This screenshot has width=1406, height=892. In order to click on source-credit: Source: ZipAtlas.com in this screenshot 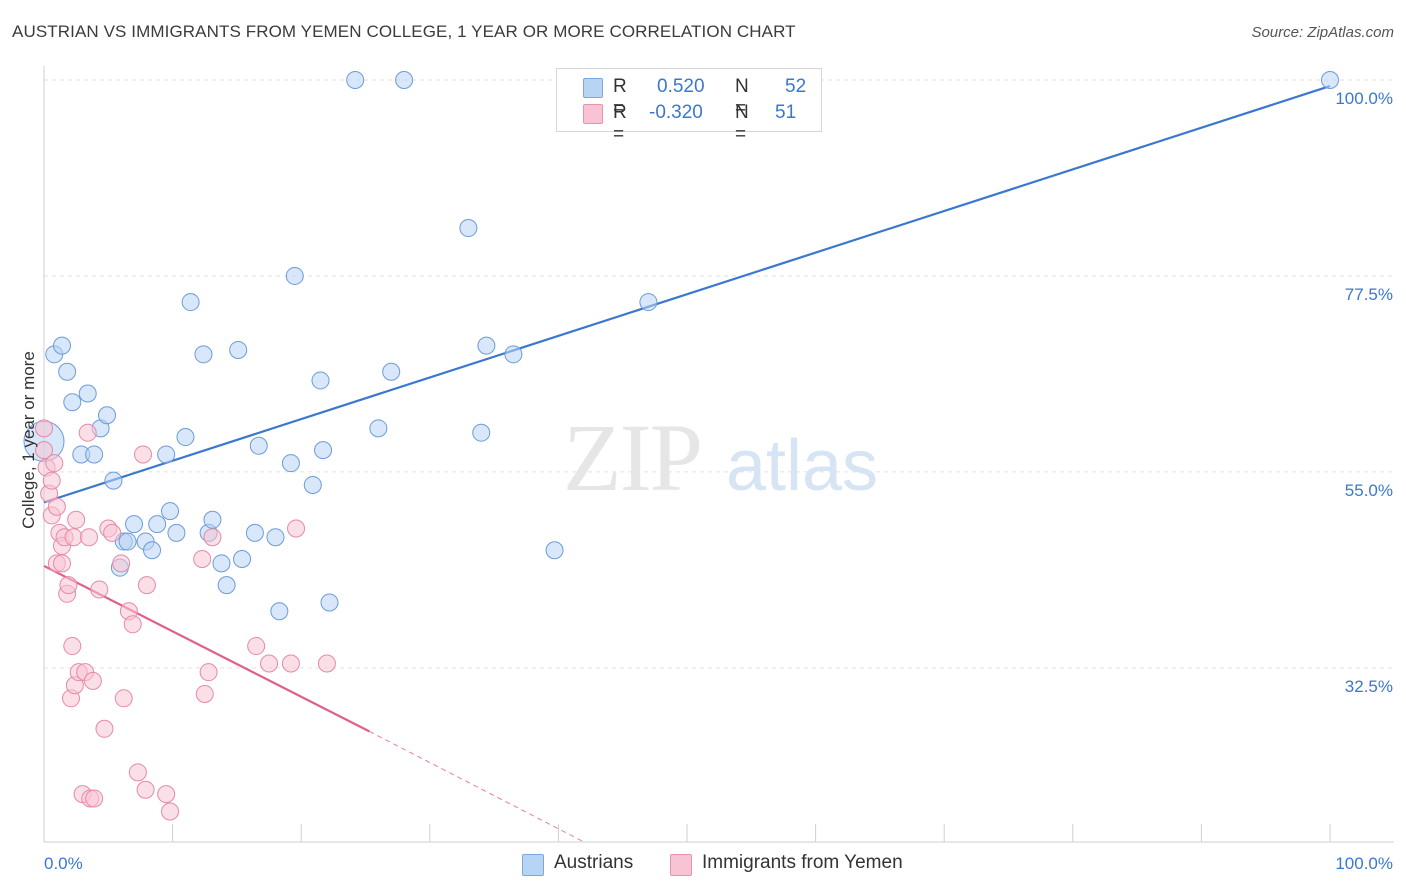, I will do `click(1322, 32)`.